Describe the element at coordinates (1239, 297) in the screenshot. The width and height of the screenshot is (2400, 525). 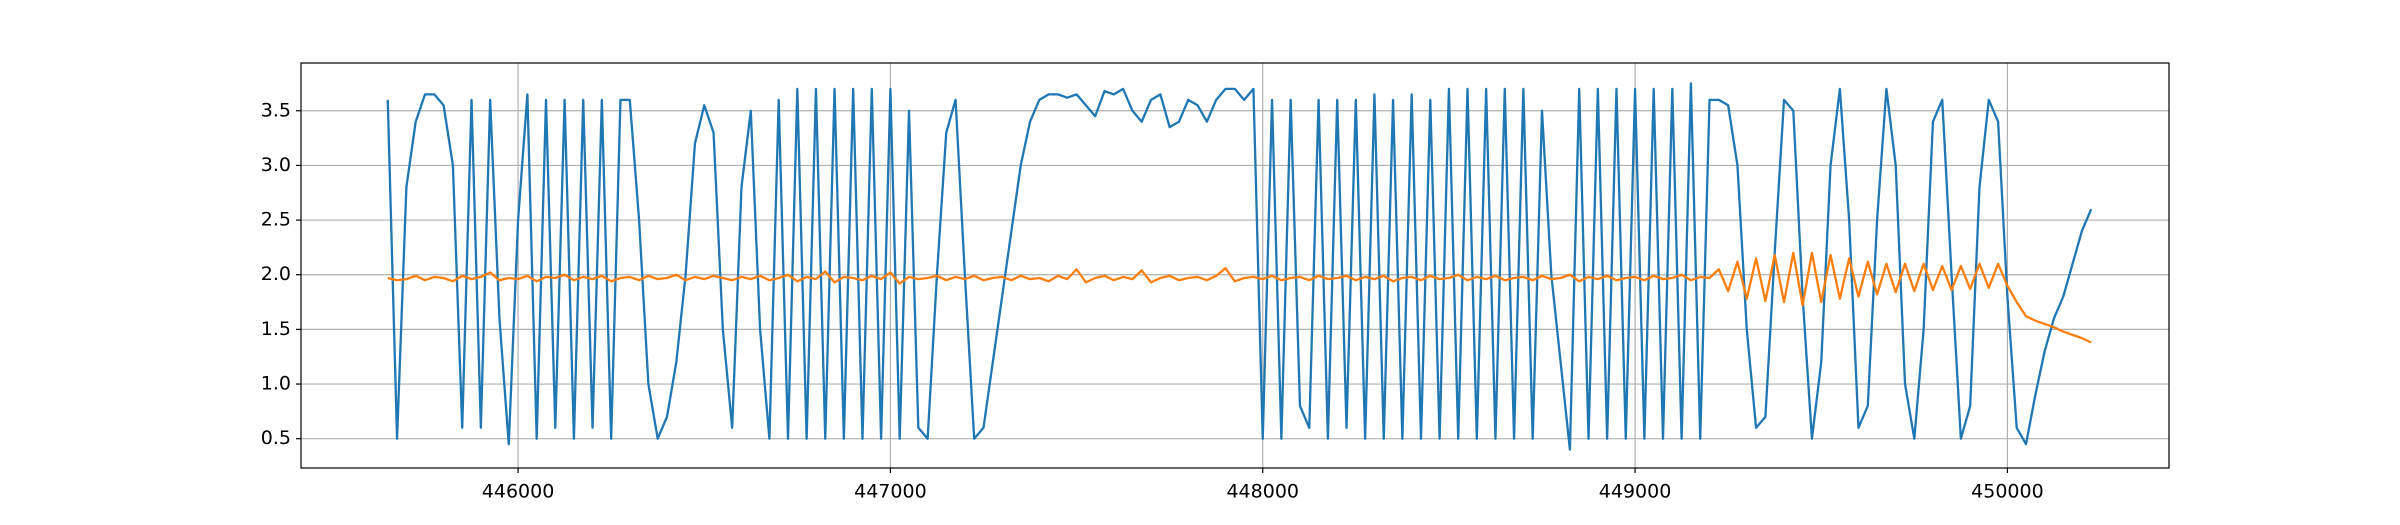
I see `data-line` at that location.